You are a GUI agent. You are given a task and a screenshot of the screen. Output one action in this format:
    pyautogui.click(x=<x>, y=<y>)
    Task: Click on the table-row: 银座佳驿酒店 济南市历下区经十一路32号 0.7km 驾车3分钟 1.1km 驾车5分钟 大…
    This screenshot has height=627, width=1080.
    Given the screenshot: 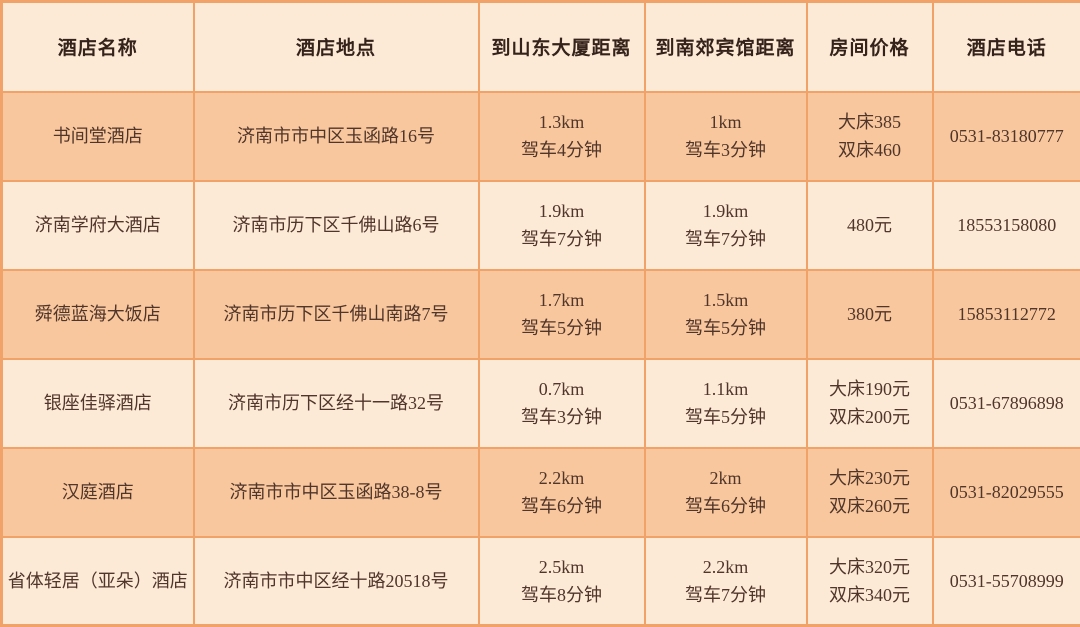 What is the action you would take?
    pyautogui.click(x=540, y=403)
    